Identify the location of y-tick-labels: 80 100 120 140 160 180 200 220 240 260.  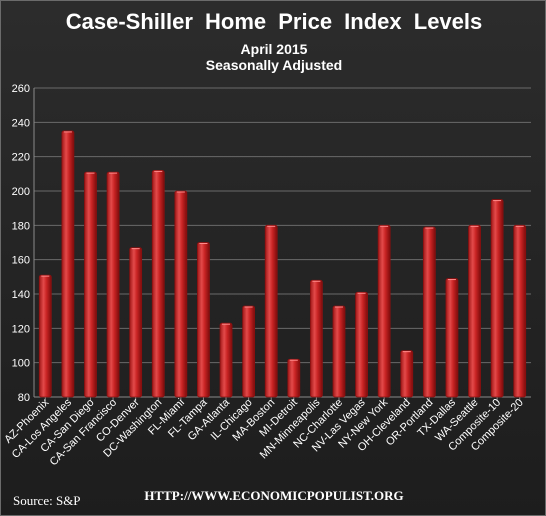
(21, 243).